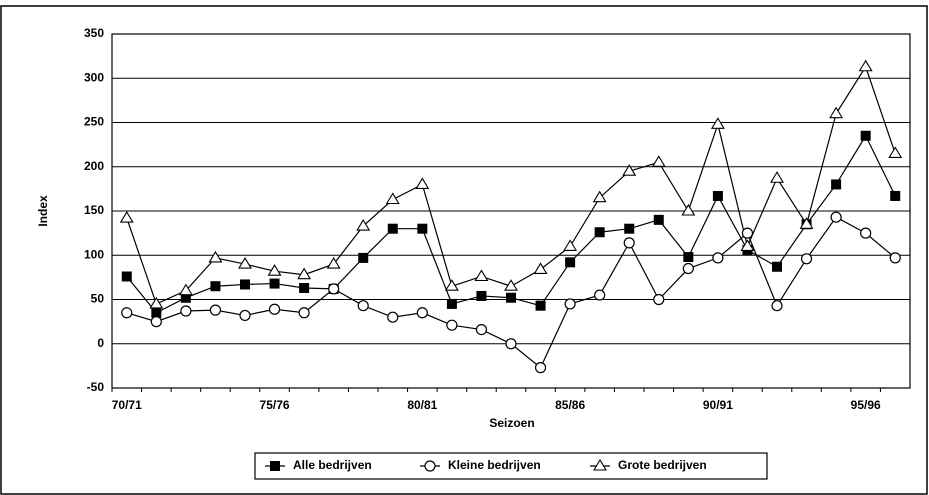 The width and height of the screenshot is (929, 495). I want to click on x-tick-label: 70/71, so click(127, 405).